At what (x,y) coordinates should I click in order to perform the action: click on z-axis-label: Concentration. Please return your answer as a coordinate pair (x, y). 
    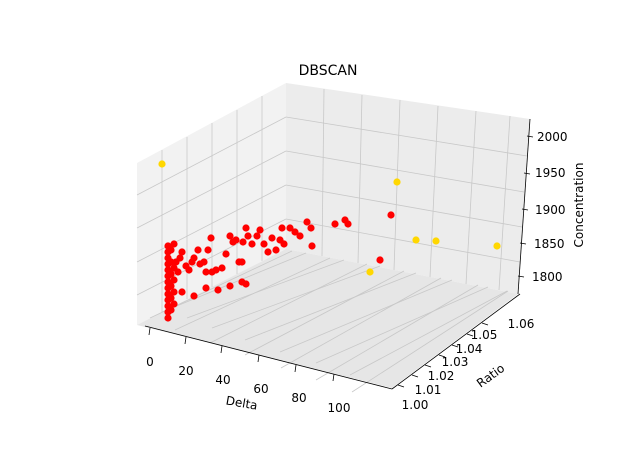
    Looking at the image, I should click on (579, 205).